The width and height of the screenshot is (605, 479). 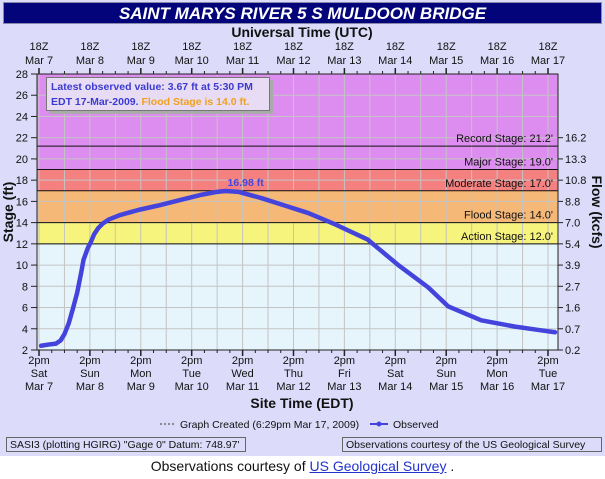 What do you see at coordinates (293, 61) in the screenshot?
I see `top-tick-label-date: Mar 12` at bounding box center [293, 61].